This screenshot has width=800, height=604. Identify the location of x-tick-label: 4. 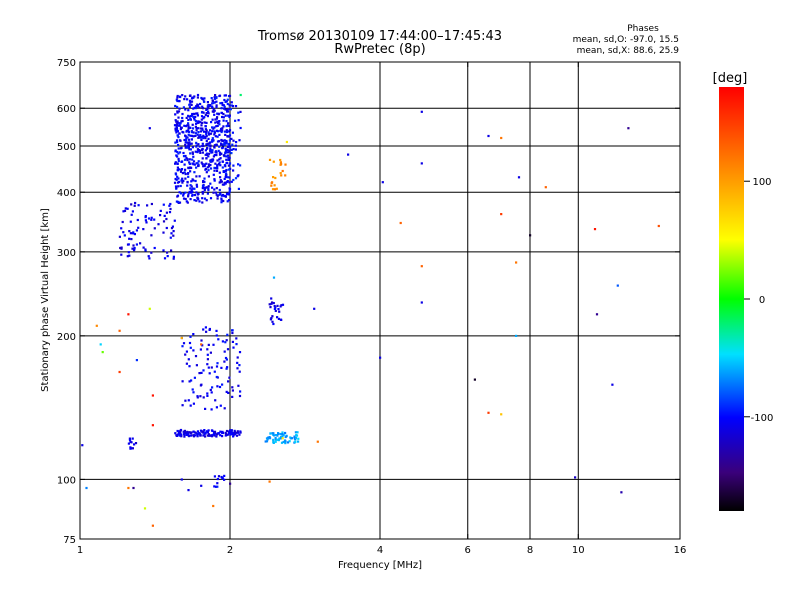
(380, 550).